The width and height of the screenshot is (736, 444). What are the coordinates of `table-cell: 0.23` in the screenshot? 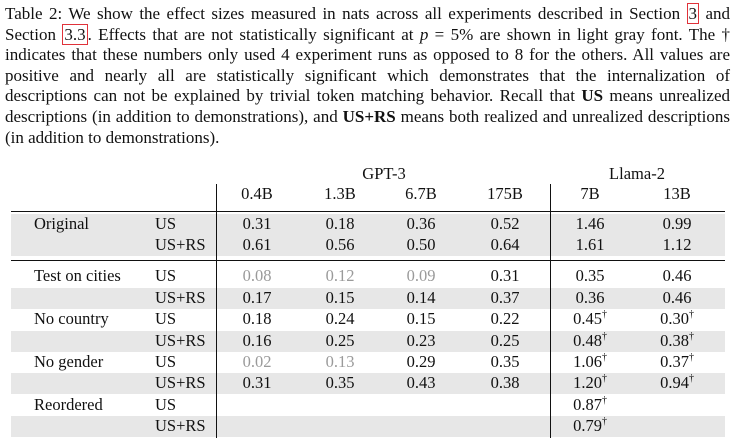 It's located at (421, 341).